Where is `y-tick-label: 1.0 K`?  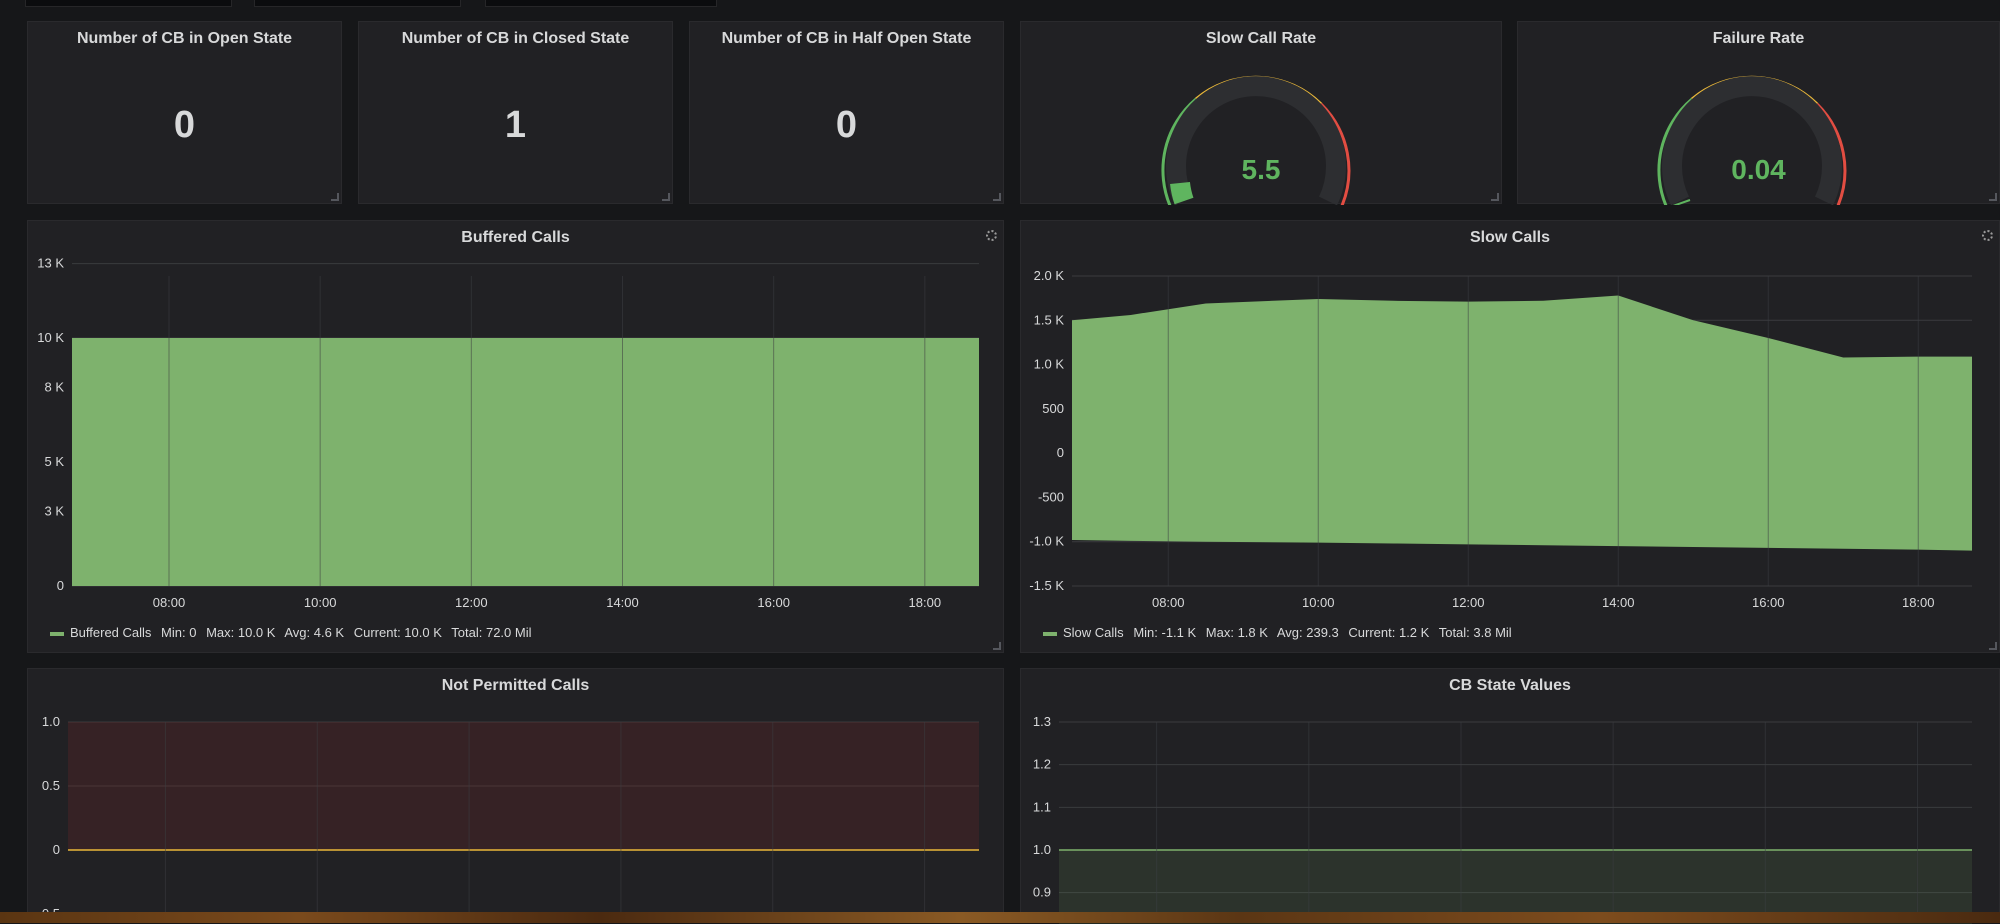
y-tick-label: 1.0 K is located at coordinates (1049, 364).